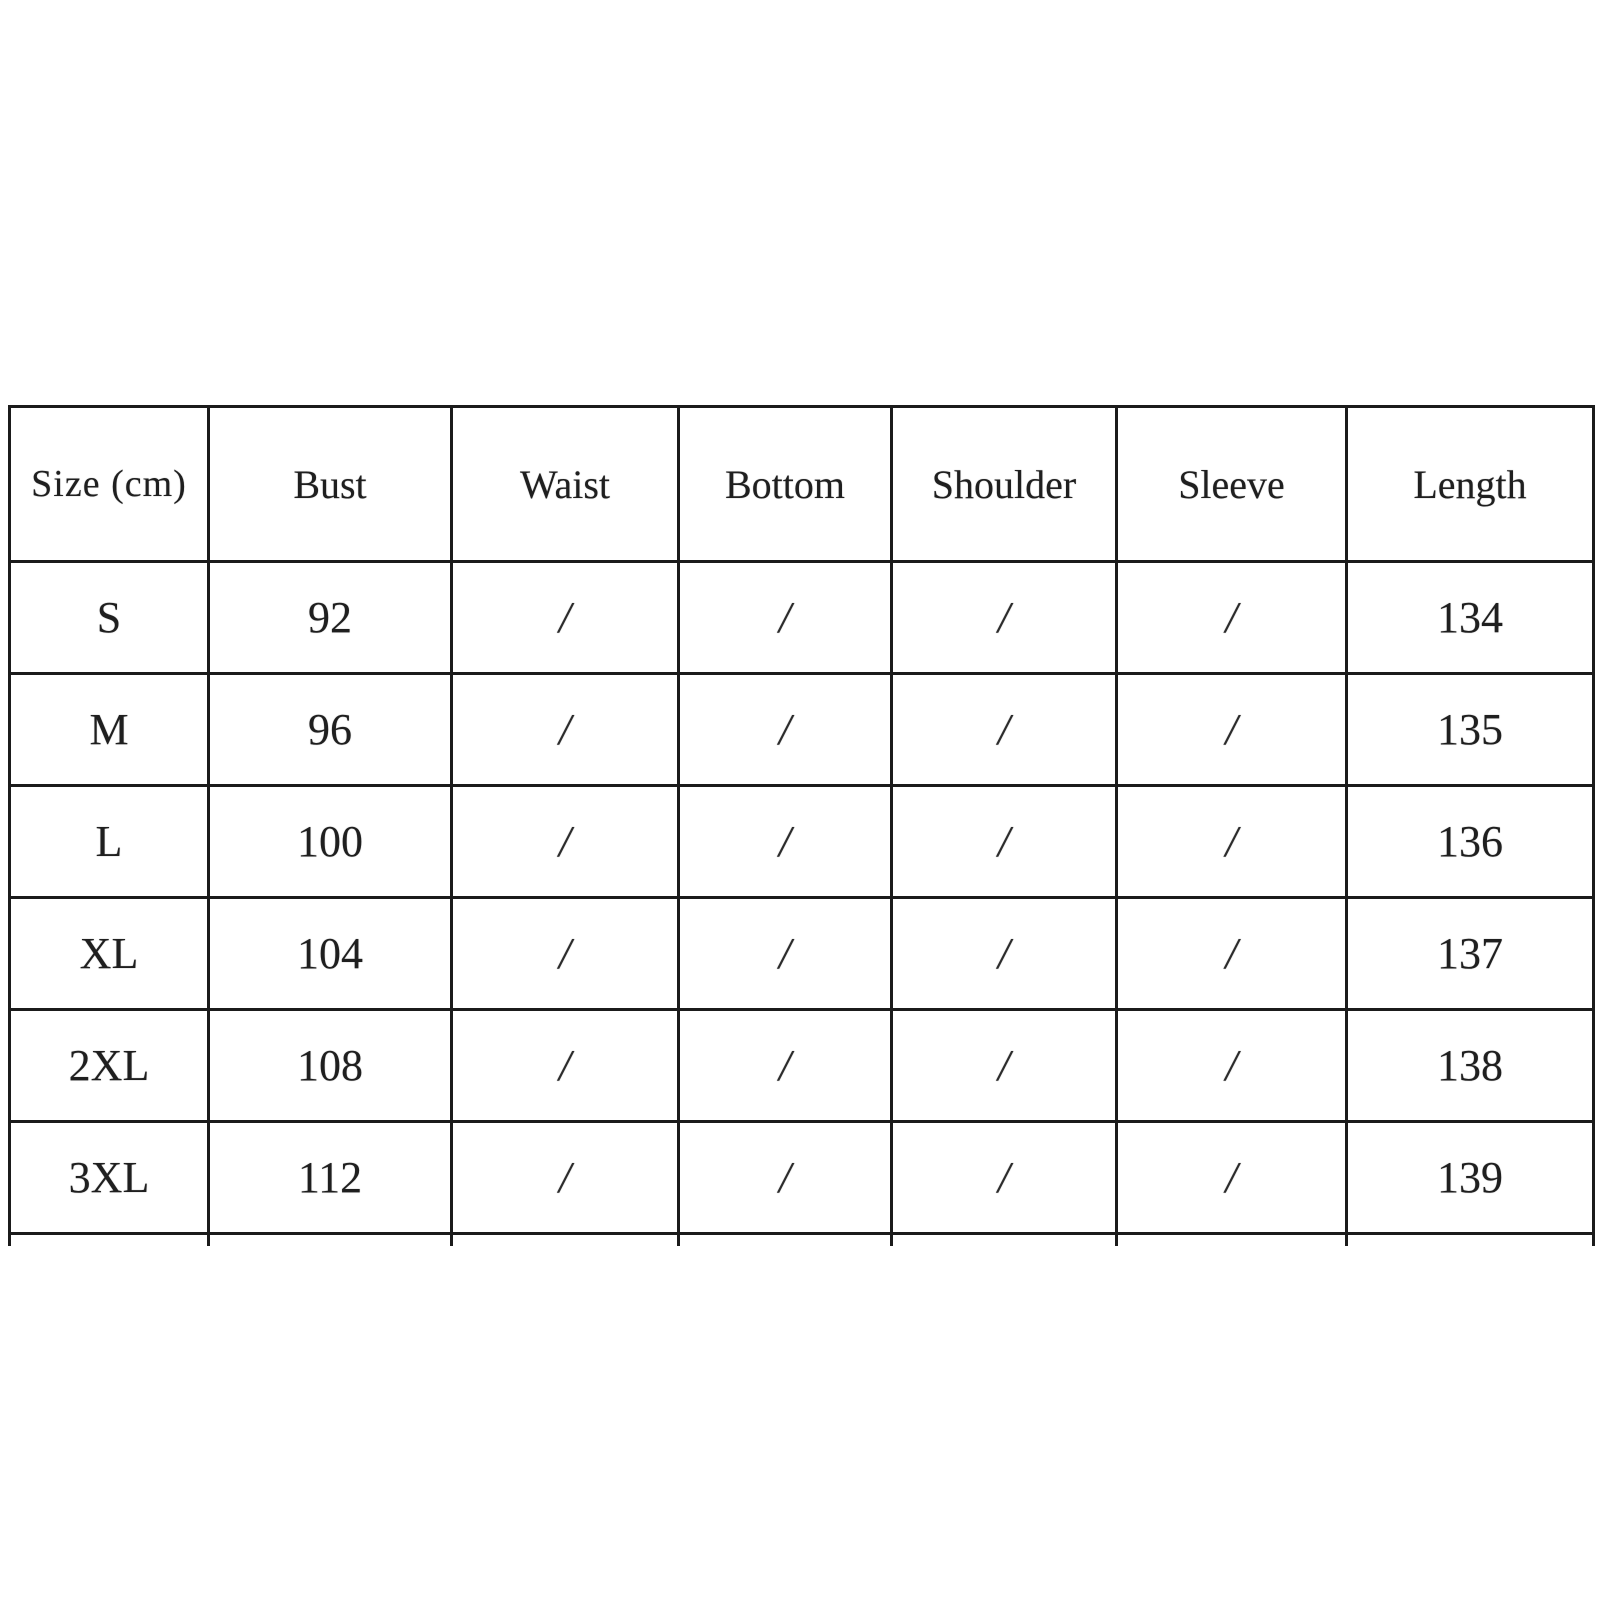 The image size is (1600, 1600). What do you see at coordinates (109, 1177) in the screenshot?
I see `size-label: 3XL` at bounding box center [109, 1177].